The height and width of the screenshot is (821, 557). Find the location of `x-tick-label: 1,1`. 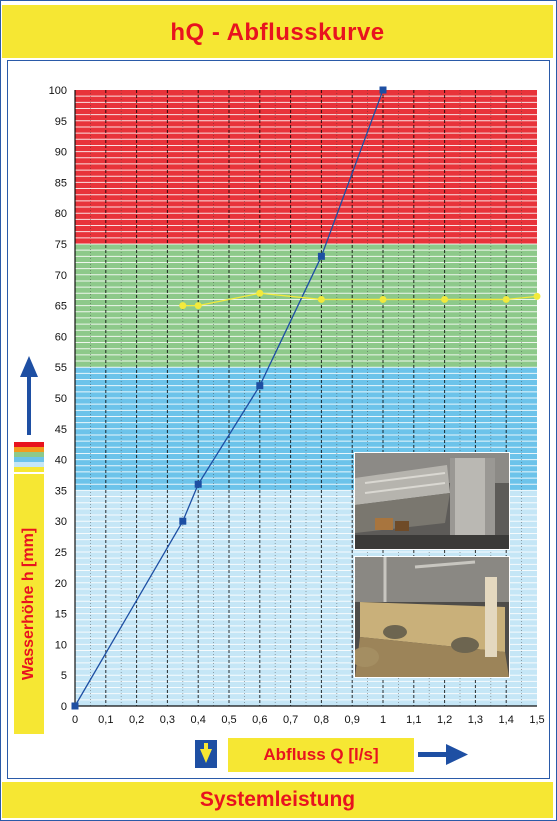

x-tick-label: 1,1 is located at coordinates (413, 720).